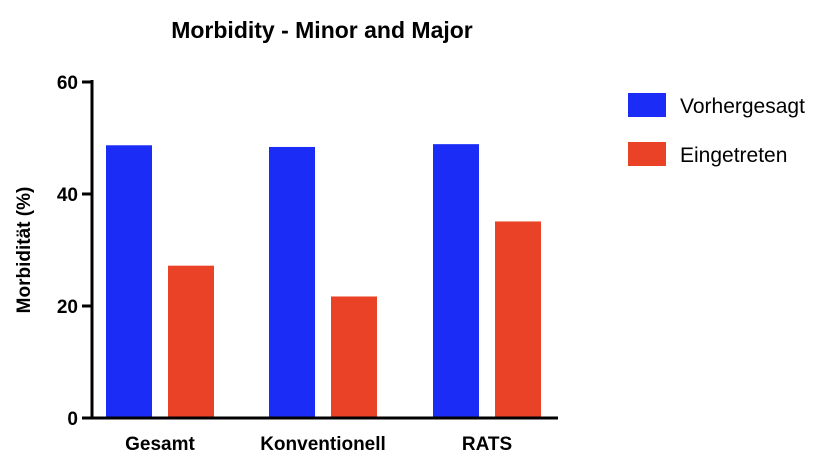 This screenshot has height=459, width=836. I want to click on y-tick-label: 0, so click(72, 419).